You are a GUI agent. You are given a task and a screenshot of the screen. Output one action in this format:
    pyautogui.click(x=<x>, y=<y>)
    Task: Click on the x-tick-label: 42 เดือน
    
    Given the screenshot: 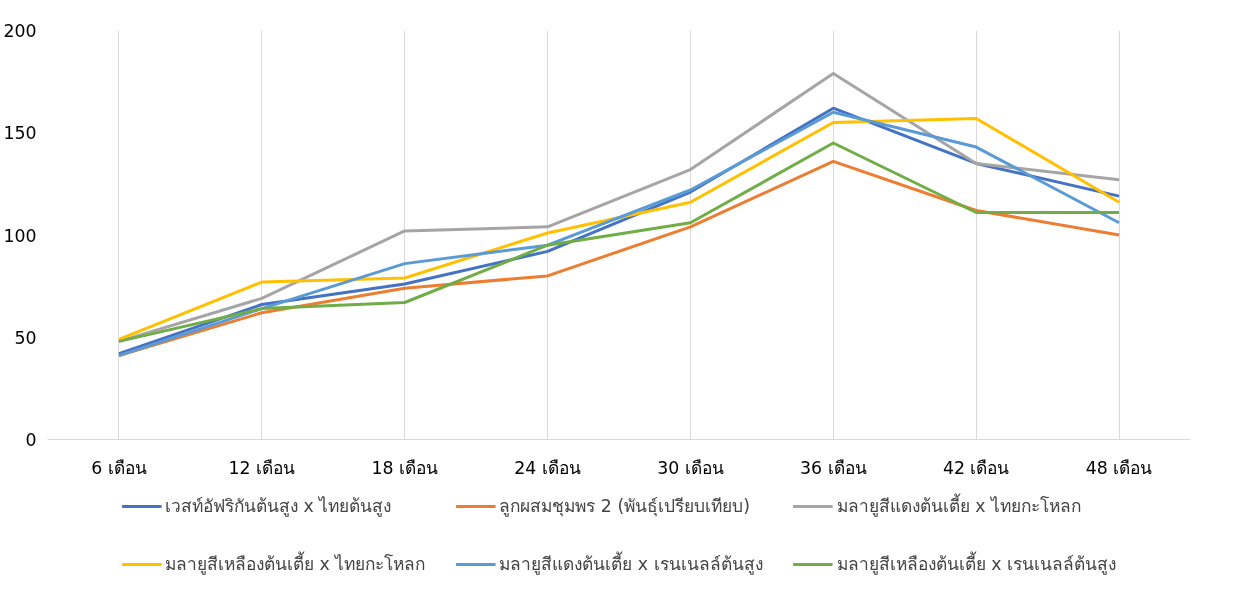 What is the action you would take?
    pyautogui.click(x=976, y=467)
    